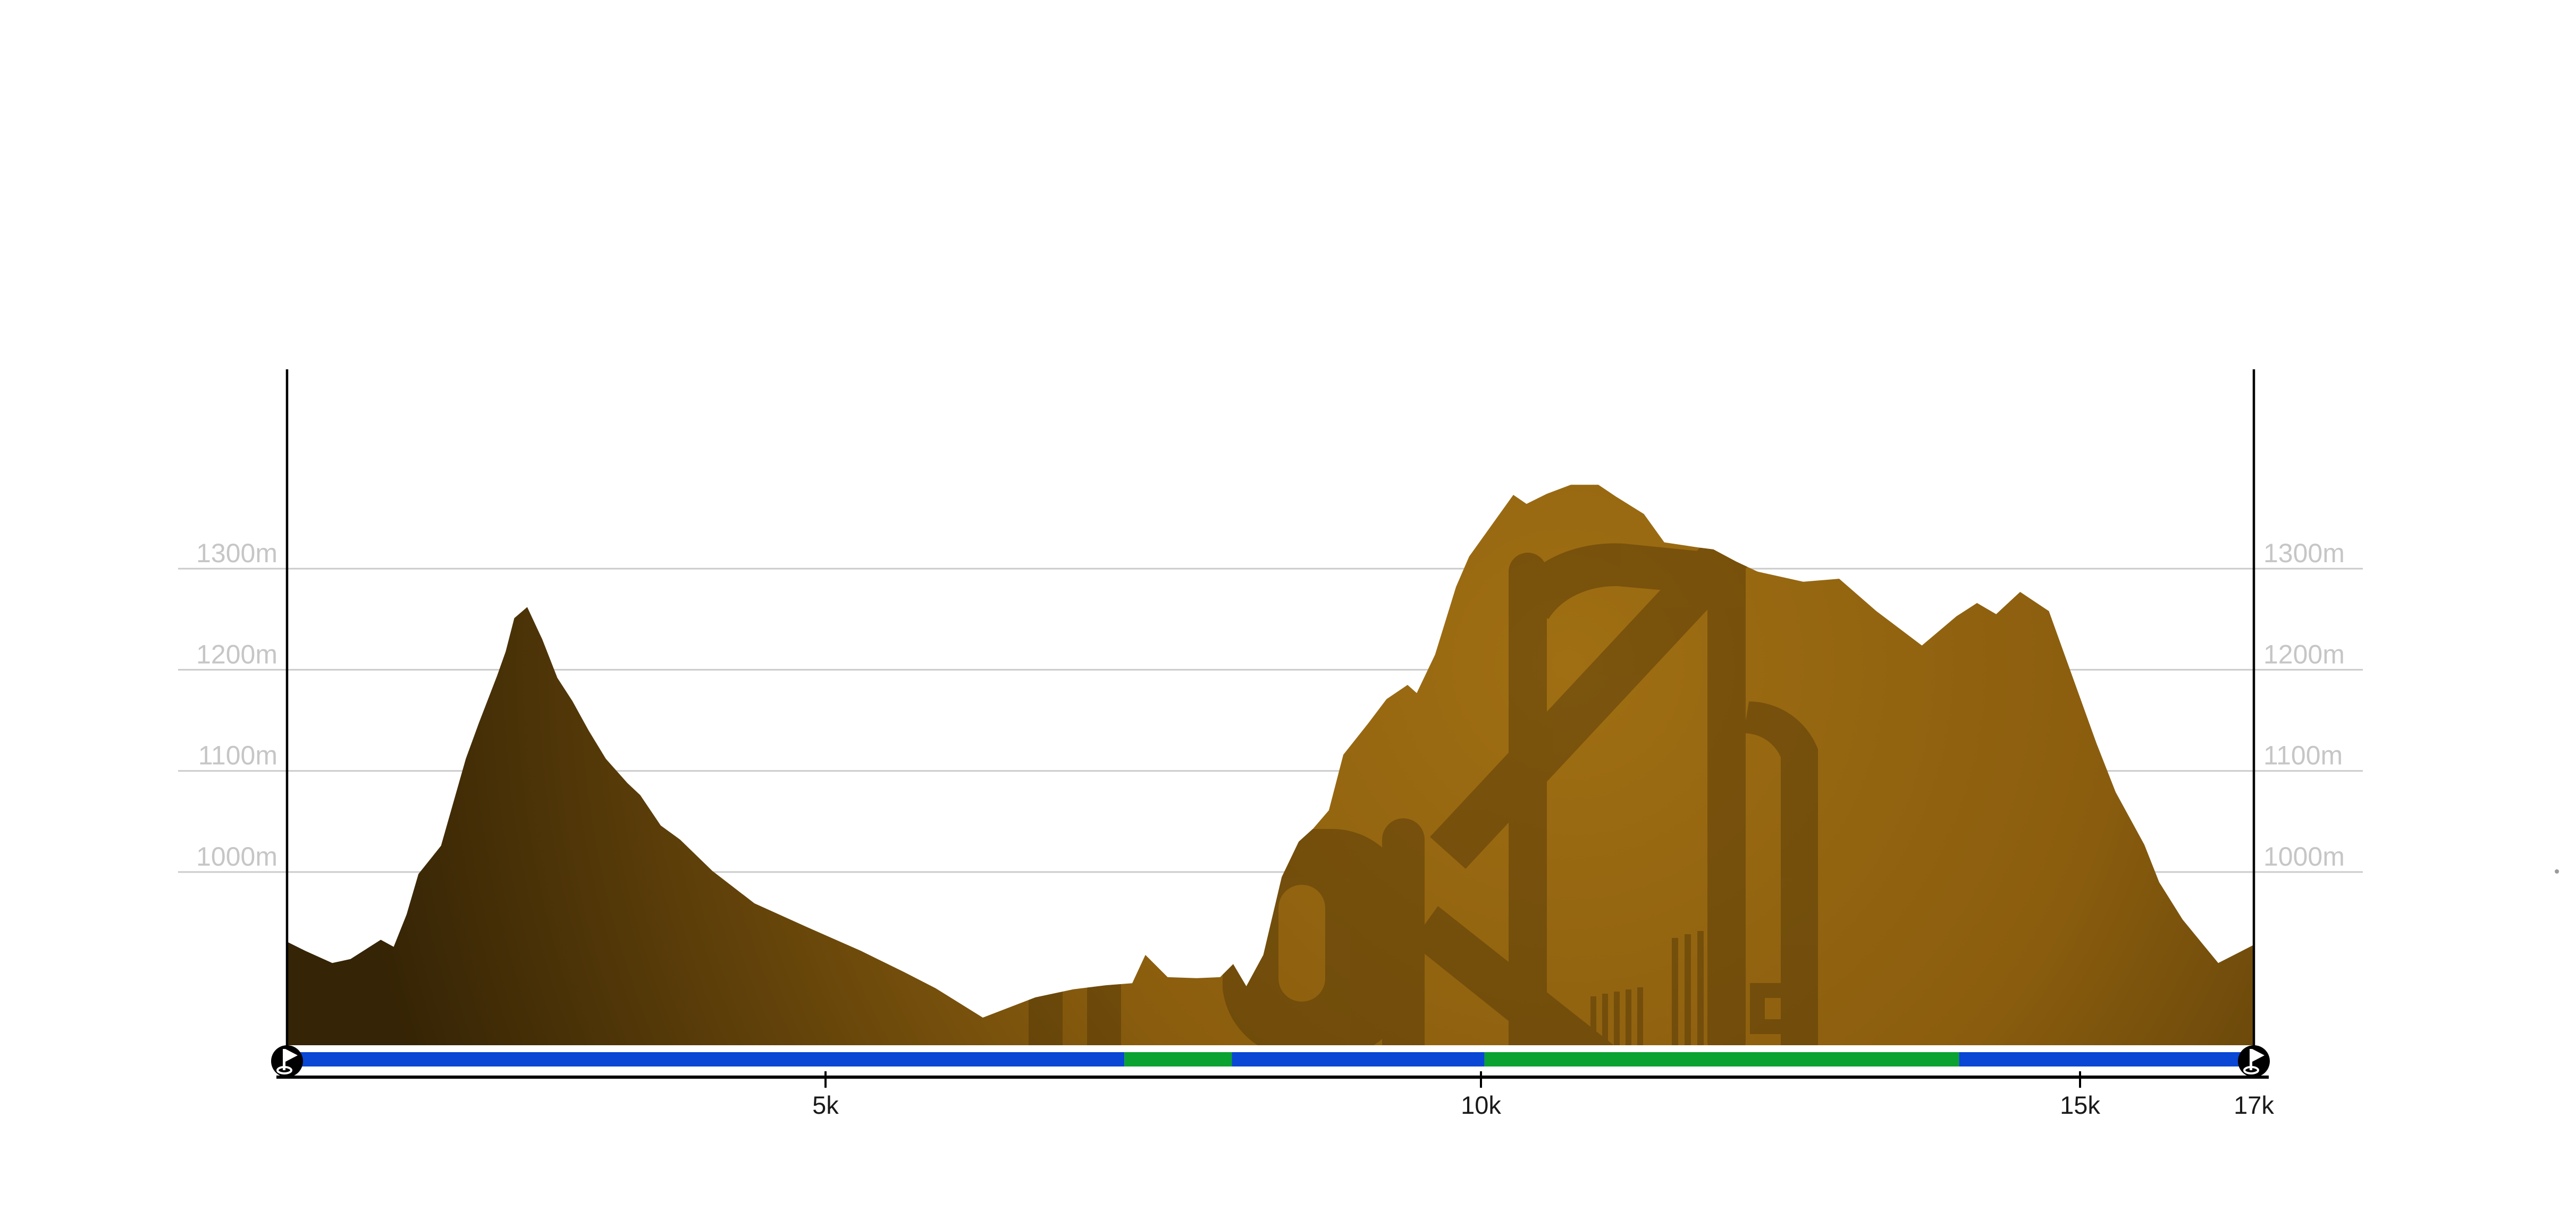 The width and height of the screenshot is (2576, 1219). I want to click on start-flag-marker, so click(287, 1061).